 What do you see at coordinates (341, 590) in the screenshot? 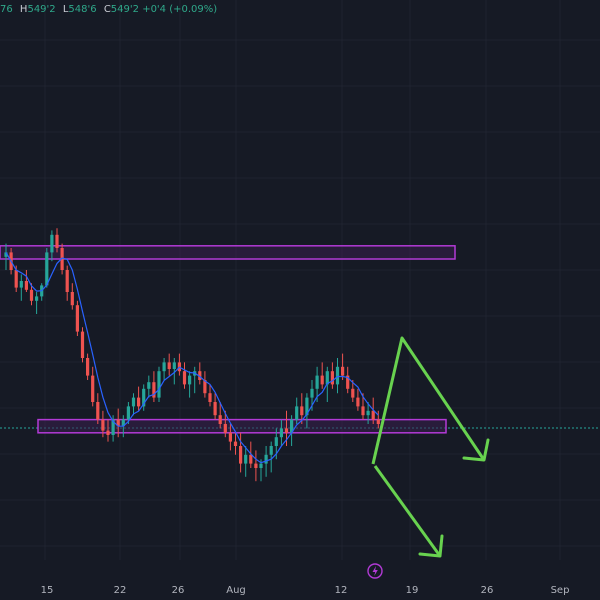
I see `x-tick-label: 12` at bounding box center [341, 590].